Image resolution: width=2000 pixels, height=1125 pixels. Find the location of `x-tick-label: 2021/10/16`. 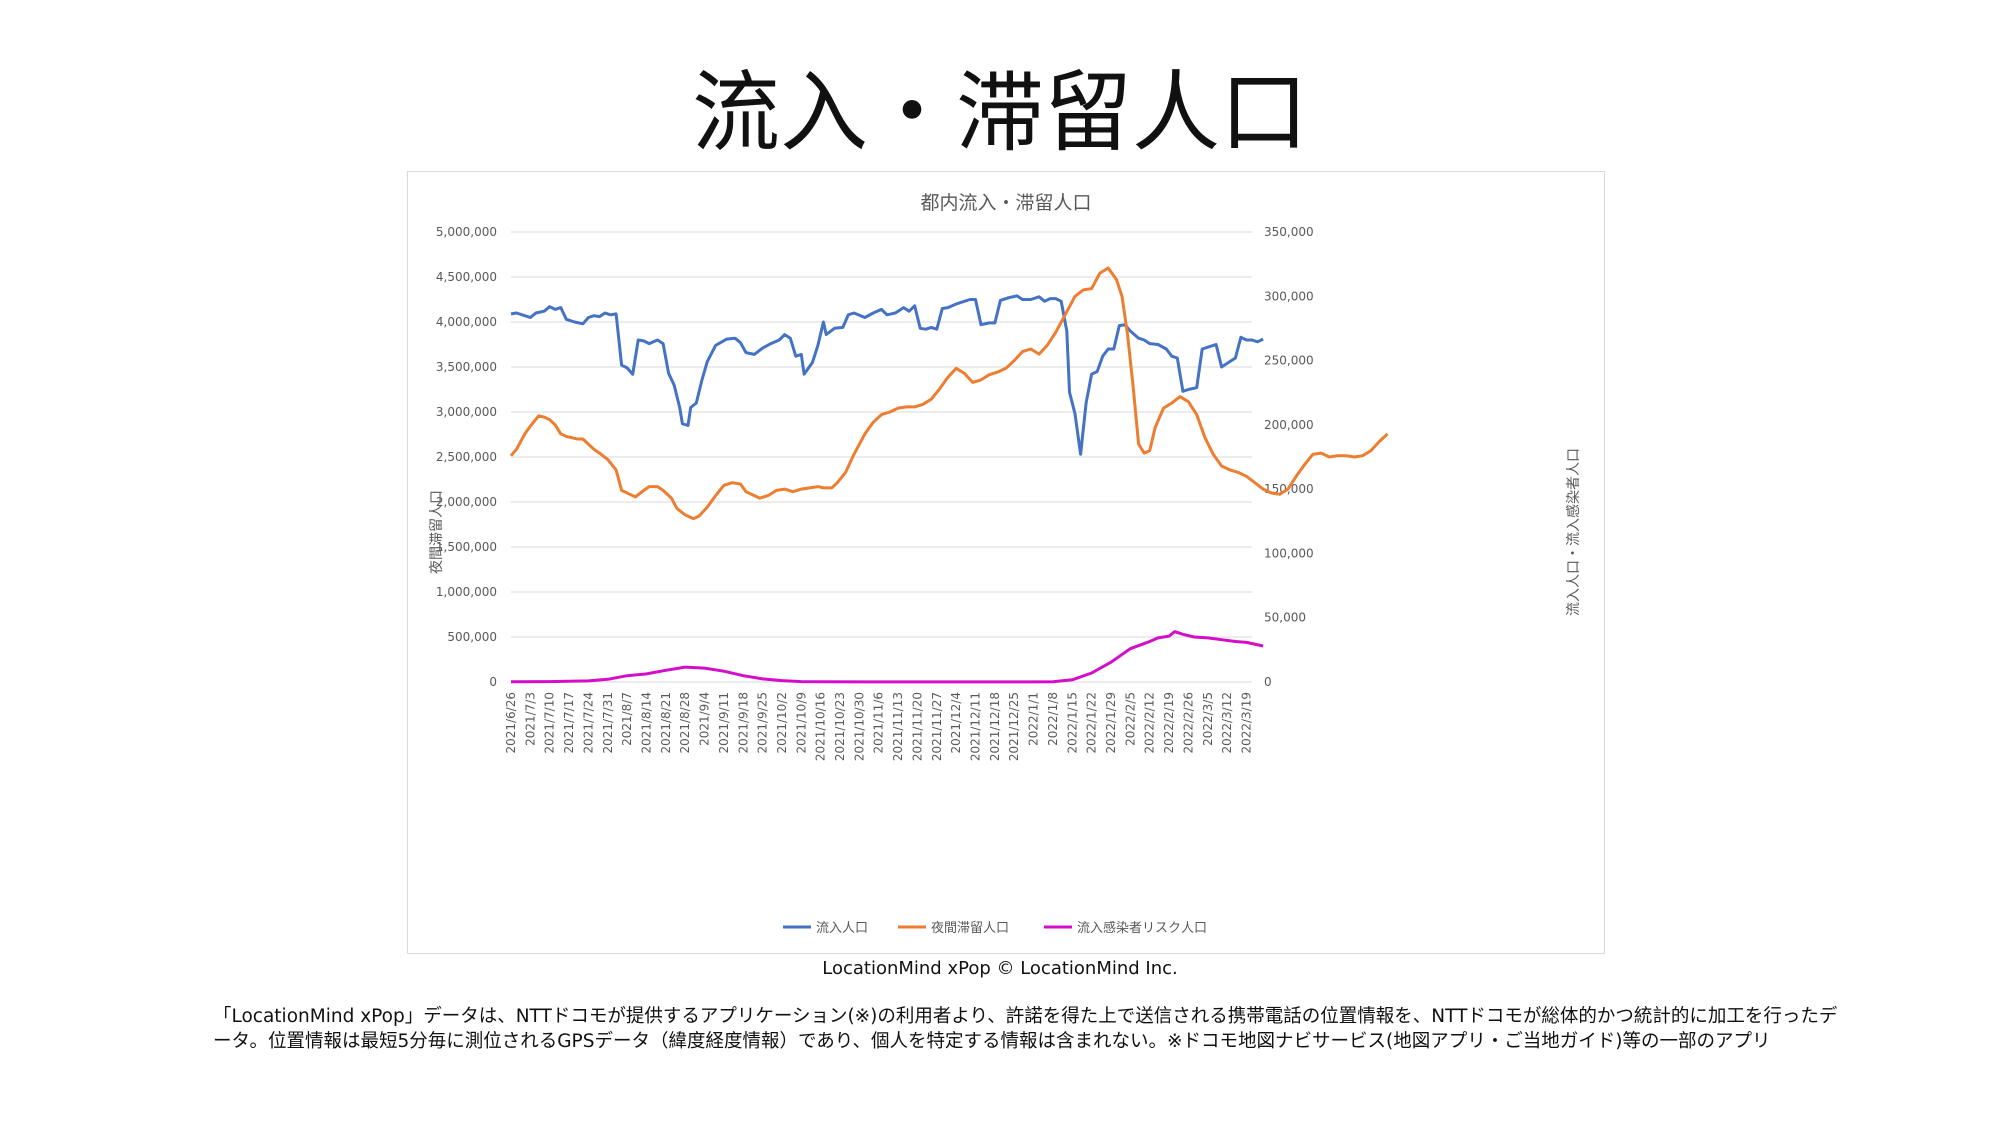

x-tick-label: 2021/10/16 is located at coordinates (821, 726).